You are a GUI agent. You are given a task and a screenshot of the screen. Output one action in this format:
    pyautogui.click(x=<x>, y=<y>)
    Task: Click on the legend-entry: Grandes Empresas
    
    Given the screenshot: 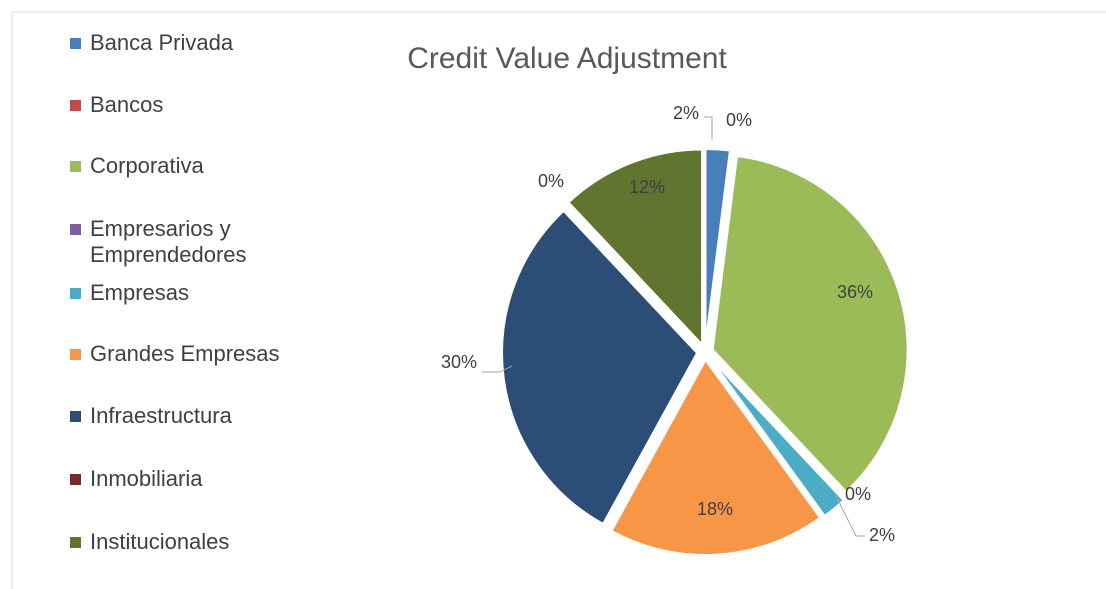 What is the action you would take?
    pyautogui.click(x=190, y=354)
    